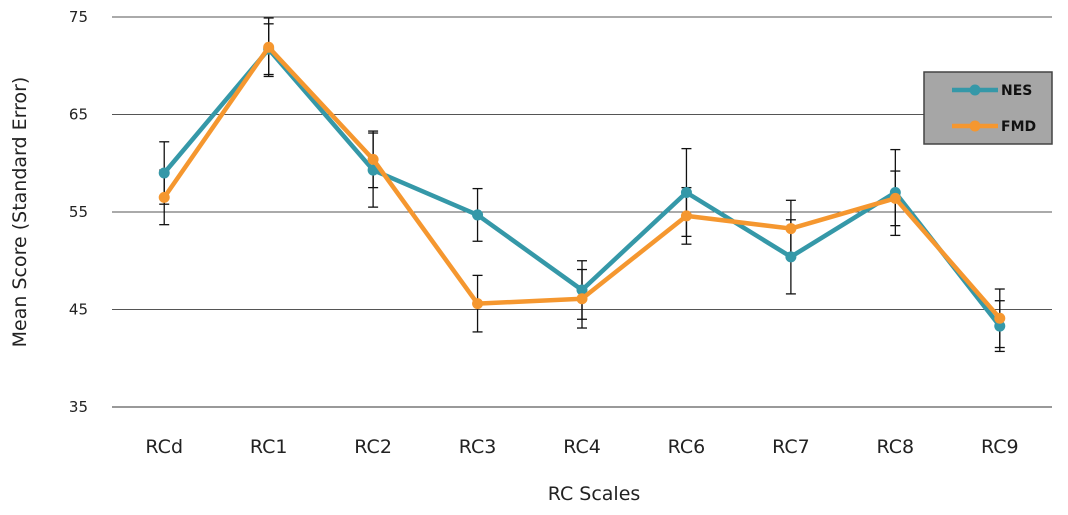 This screenshot has height=515, width=1068. What do you see at coordinates (687, 447) in the screenshot?
I see `x-tick-label: RC6` at bounding box center [687, 447].